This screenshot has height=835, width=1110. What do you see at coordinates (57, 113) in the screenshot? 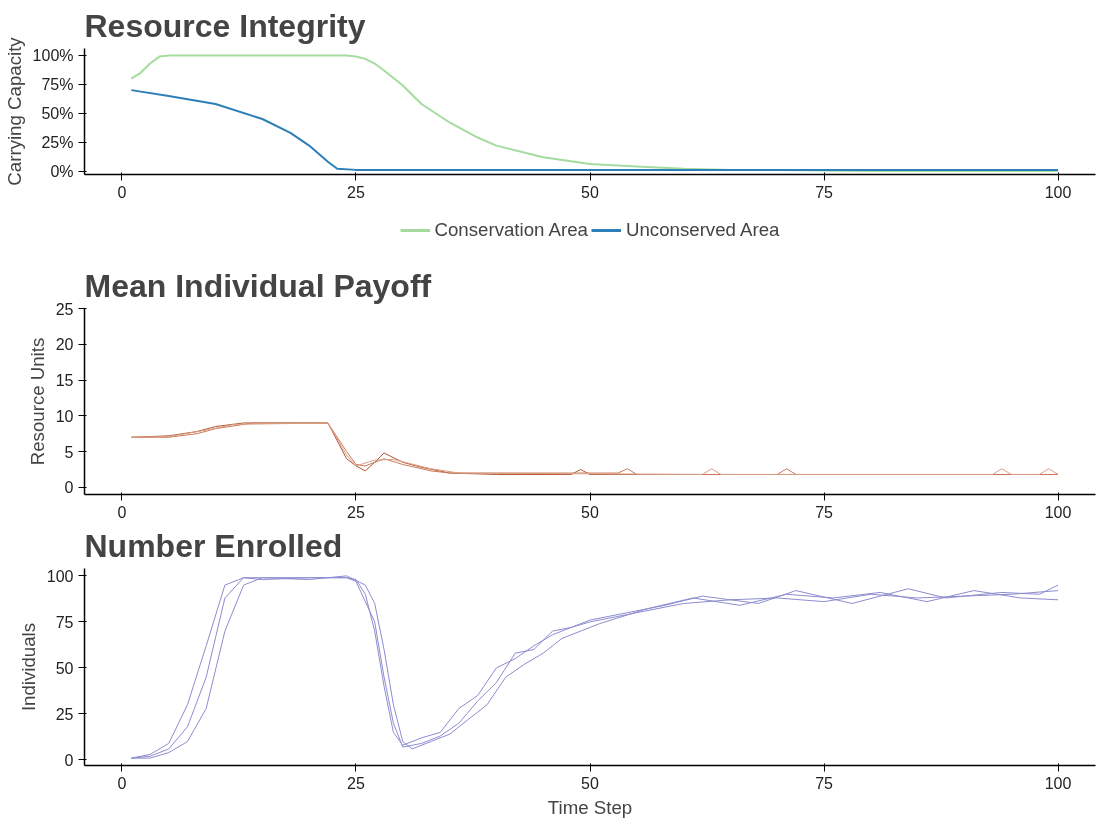
I see `y-tick-label: 50%` at bounding box center [57, 113].